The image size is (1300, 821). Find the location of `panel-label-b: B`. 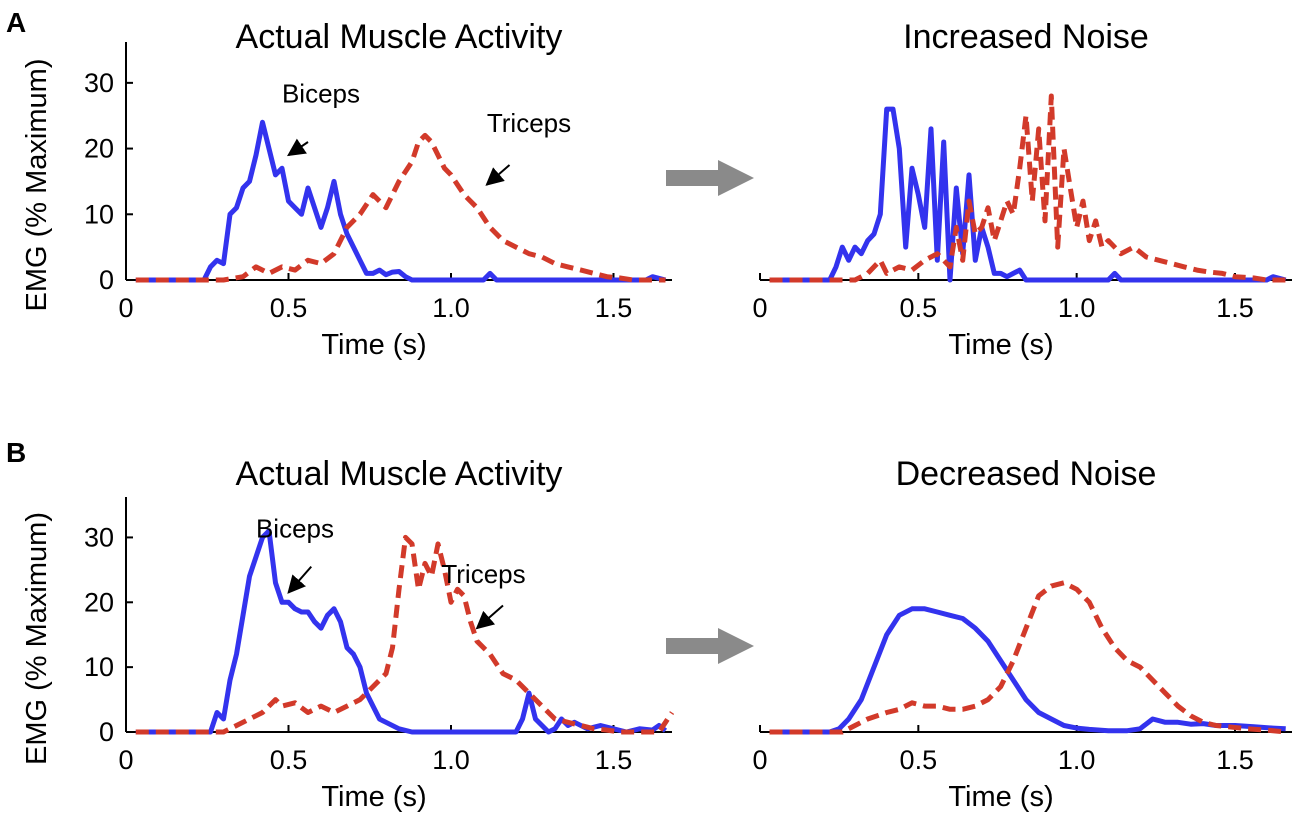

panel-label-b: B is located at coordinates (16, 452).